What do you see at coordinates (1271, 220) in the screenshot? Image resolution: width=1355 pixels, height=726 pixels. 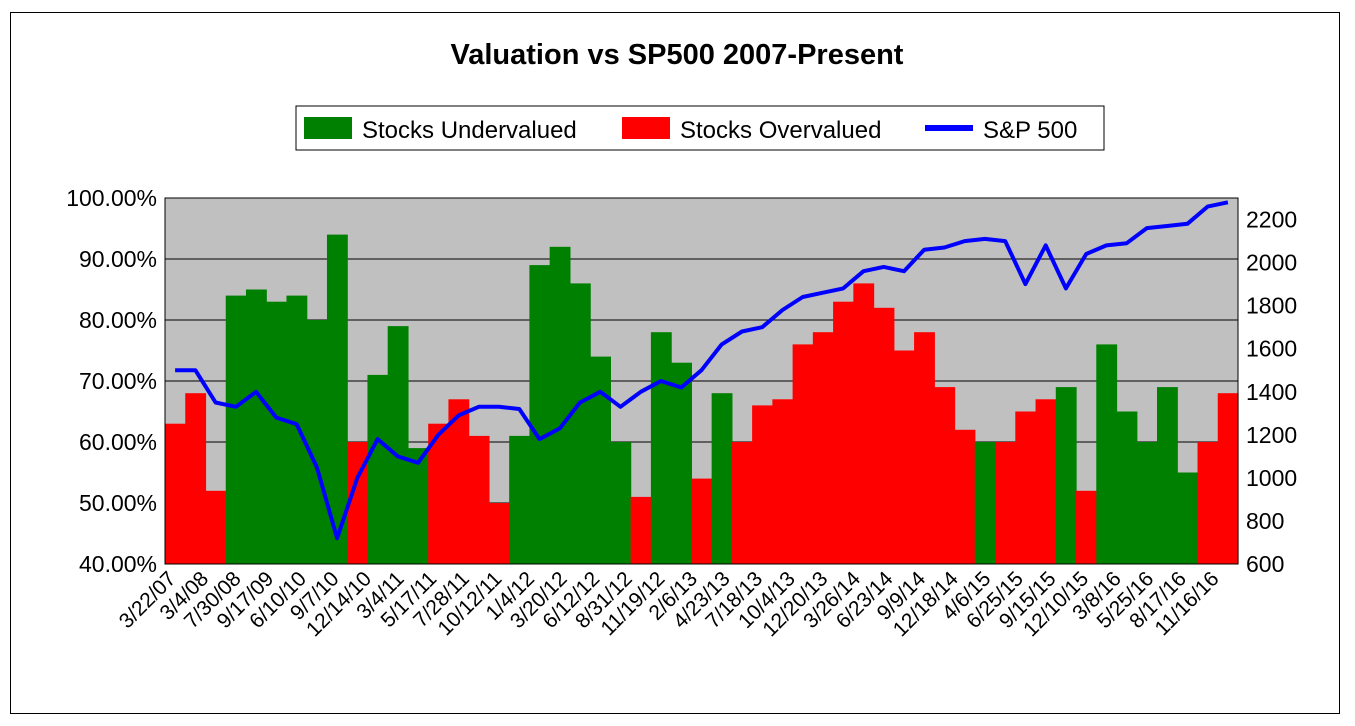 I see `y-right-tick-label: 2200` at bounding box center [1271, 220].